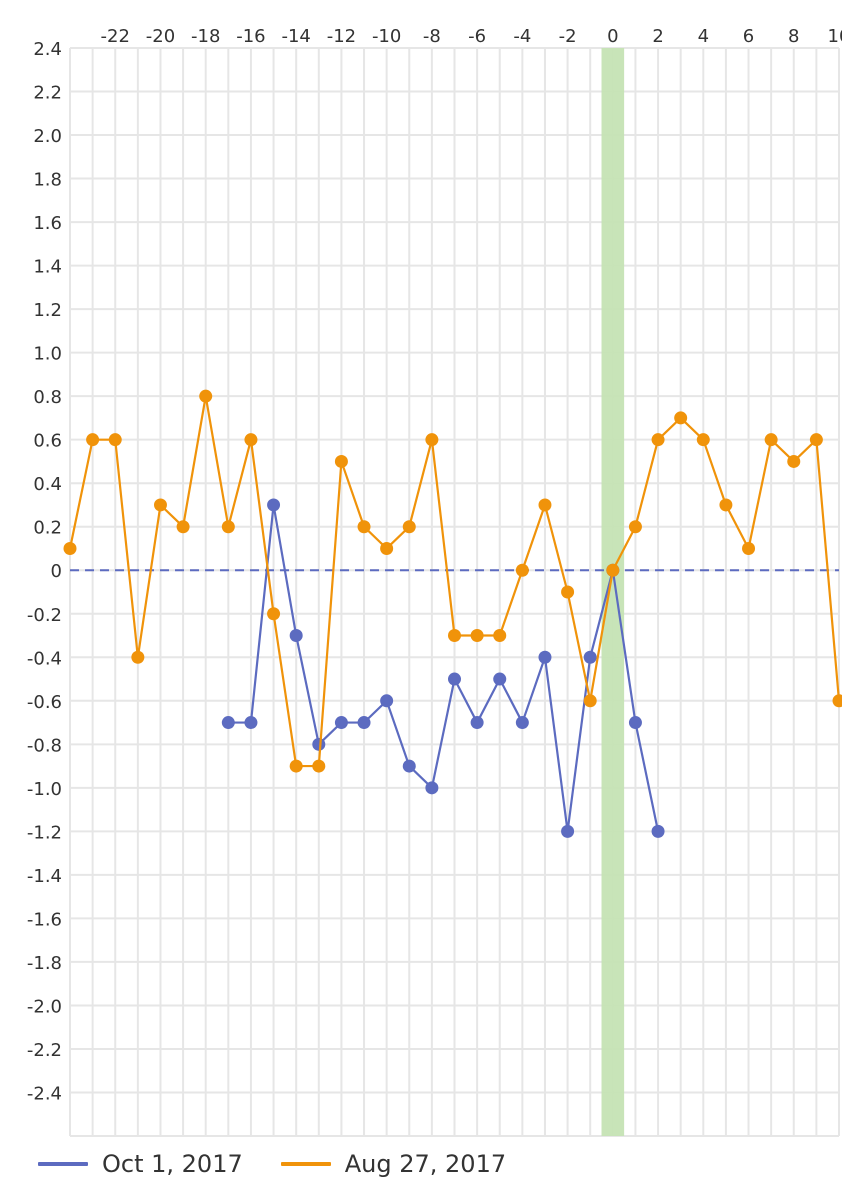 The image size is (842, 1200). I want to click on y-tick-label: 1.2, so click(47, 310).